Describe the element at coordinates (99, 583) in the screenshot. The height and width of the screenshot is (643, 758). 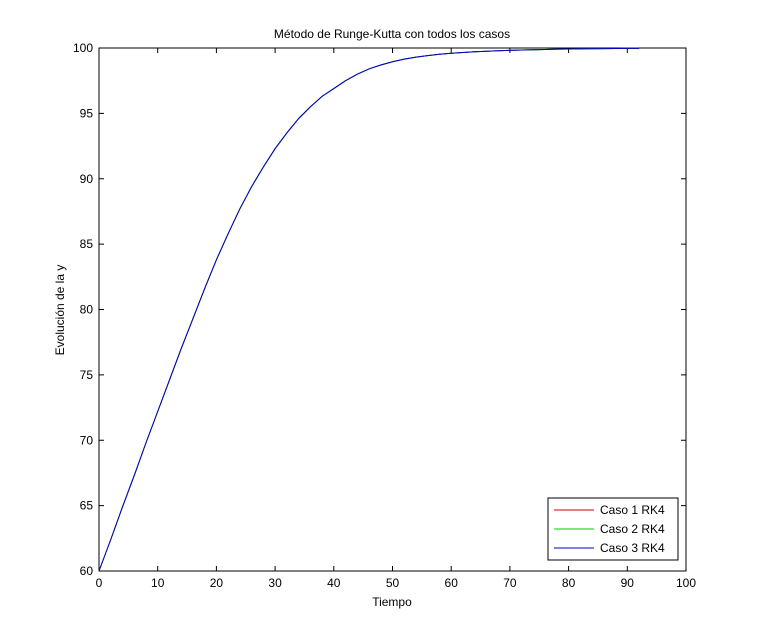
I see `x-tick-label: 0` at that location.